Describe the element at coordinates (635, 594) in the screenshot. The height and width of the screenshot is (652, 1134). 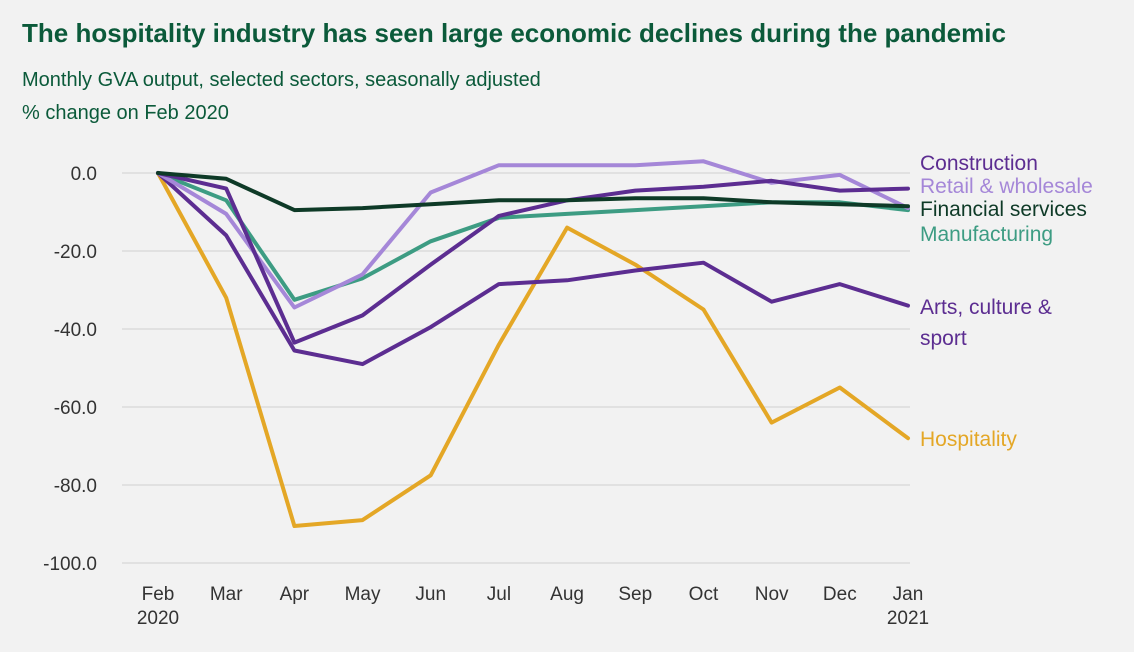
I see `x-tick-label: Sep` at that location.